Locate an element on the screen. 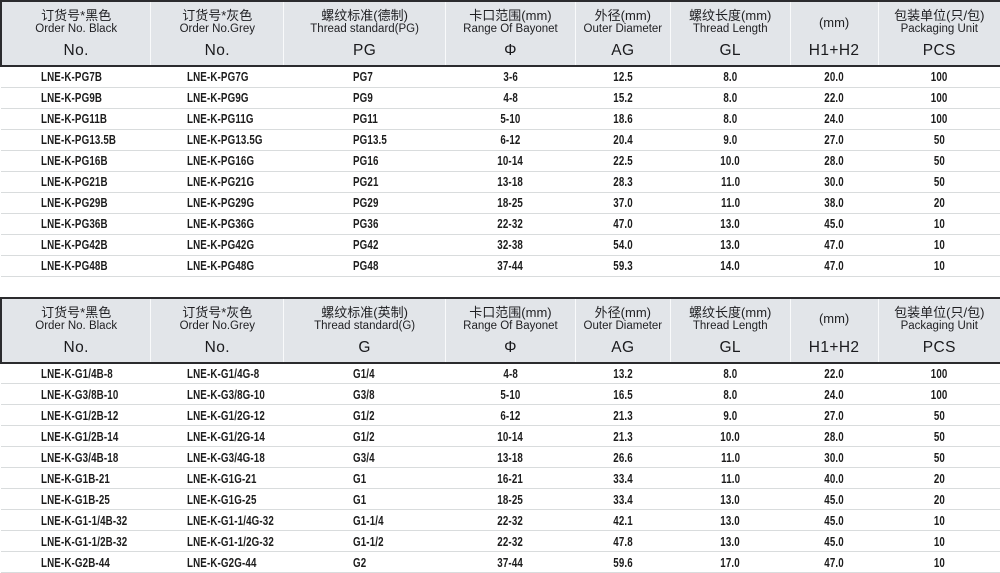  cell: LNE-K-PG16B is located at coordinates (76, 161).